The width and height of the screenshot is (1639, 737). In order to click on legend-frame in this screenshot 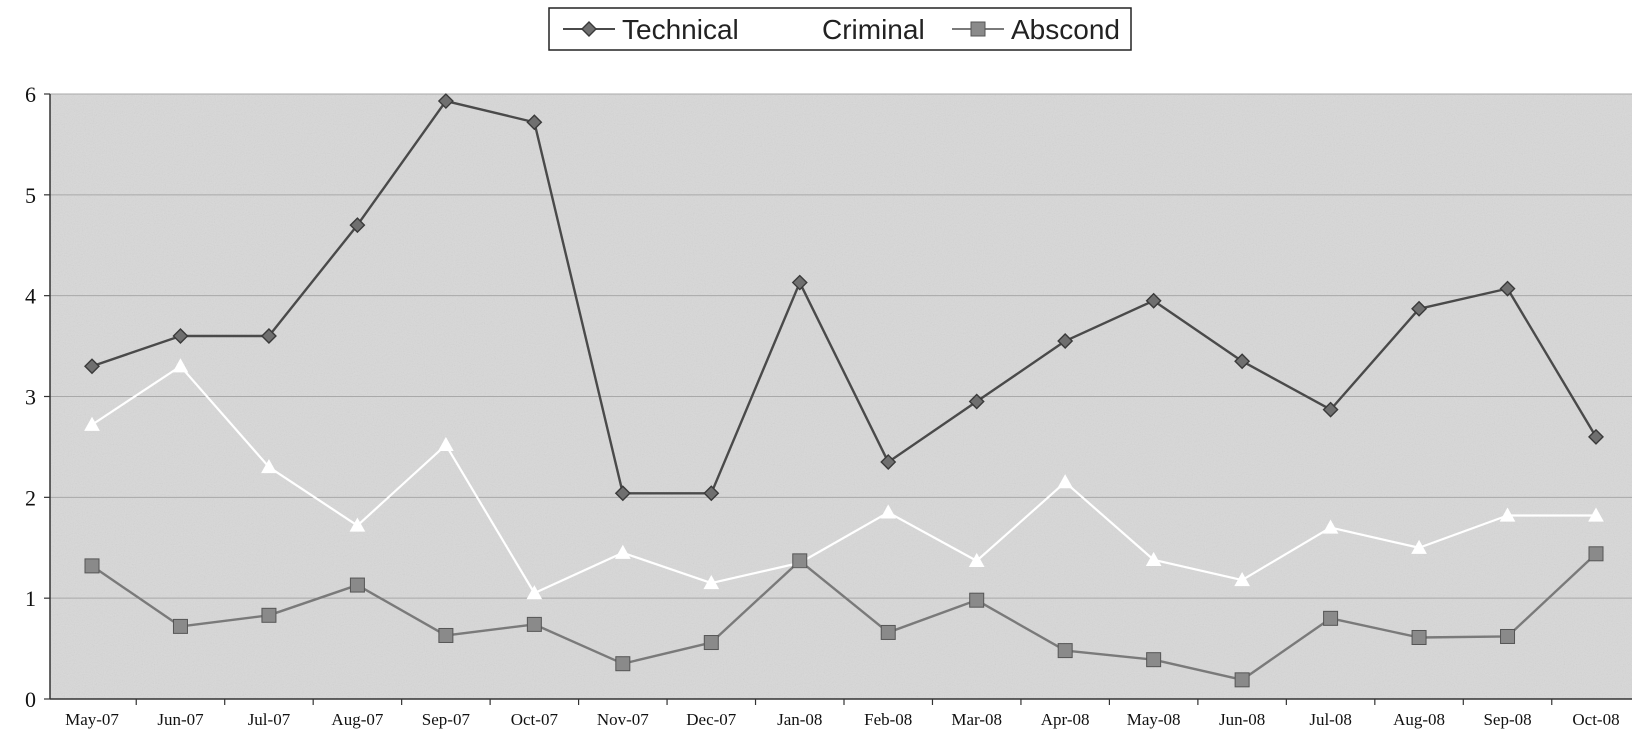, I will do `click(840, 29)`.